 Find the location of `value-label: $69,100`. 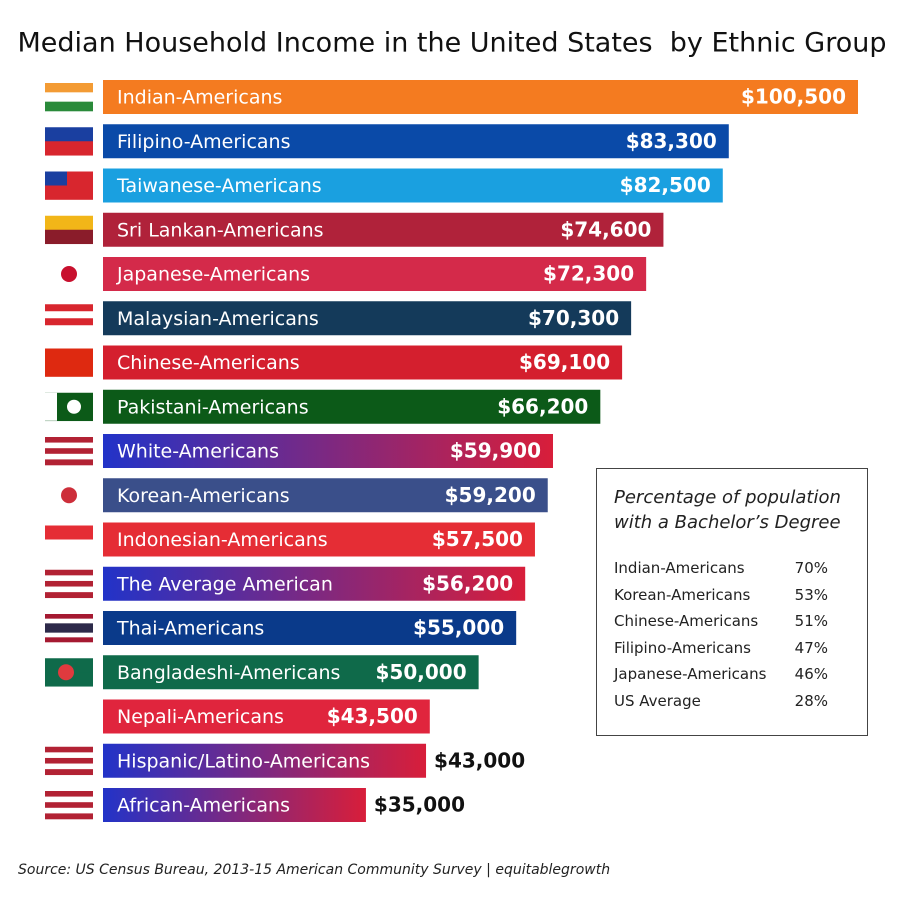

value-label: $69,100 is located at coordinates (564, 362).